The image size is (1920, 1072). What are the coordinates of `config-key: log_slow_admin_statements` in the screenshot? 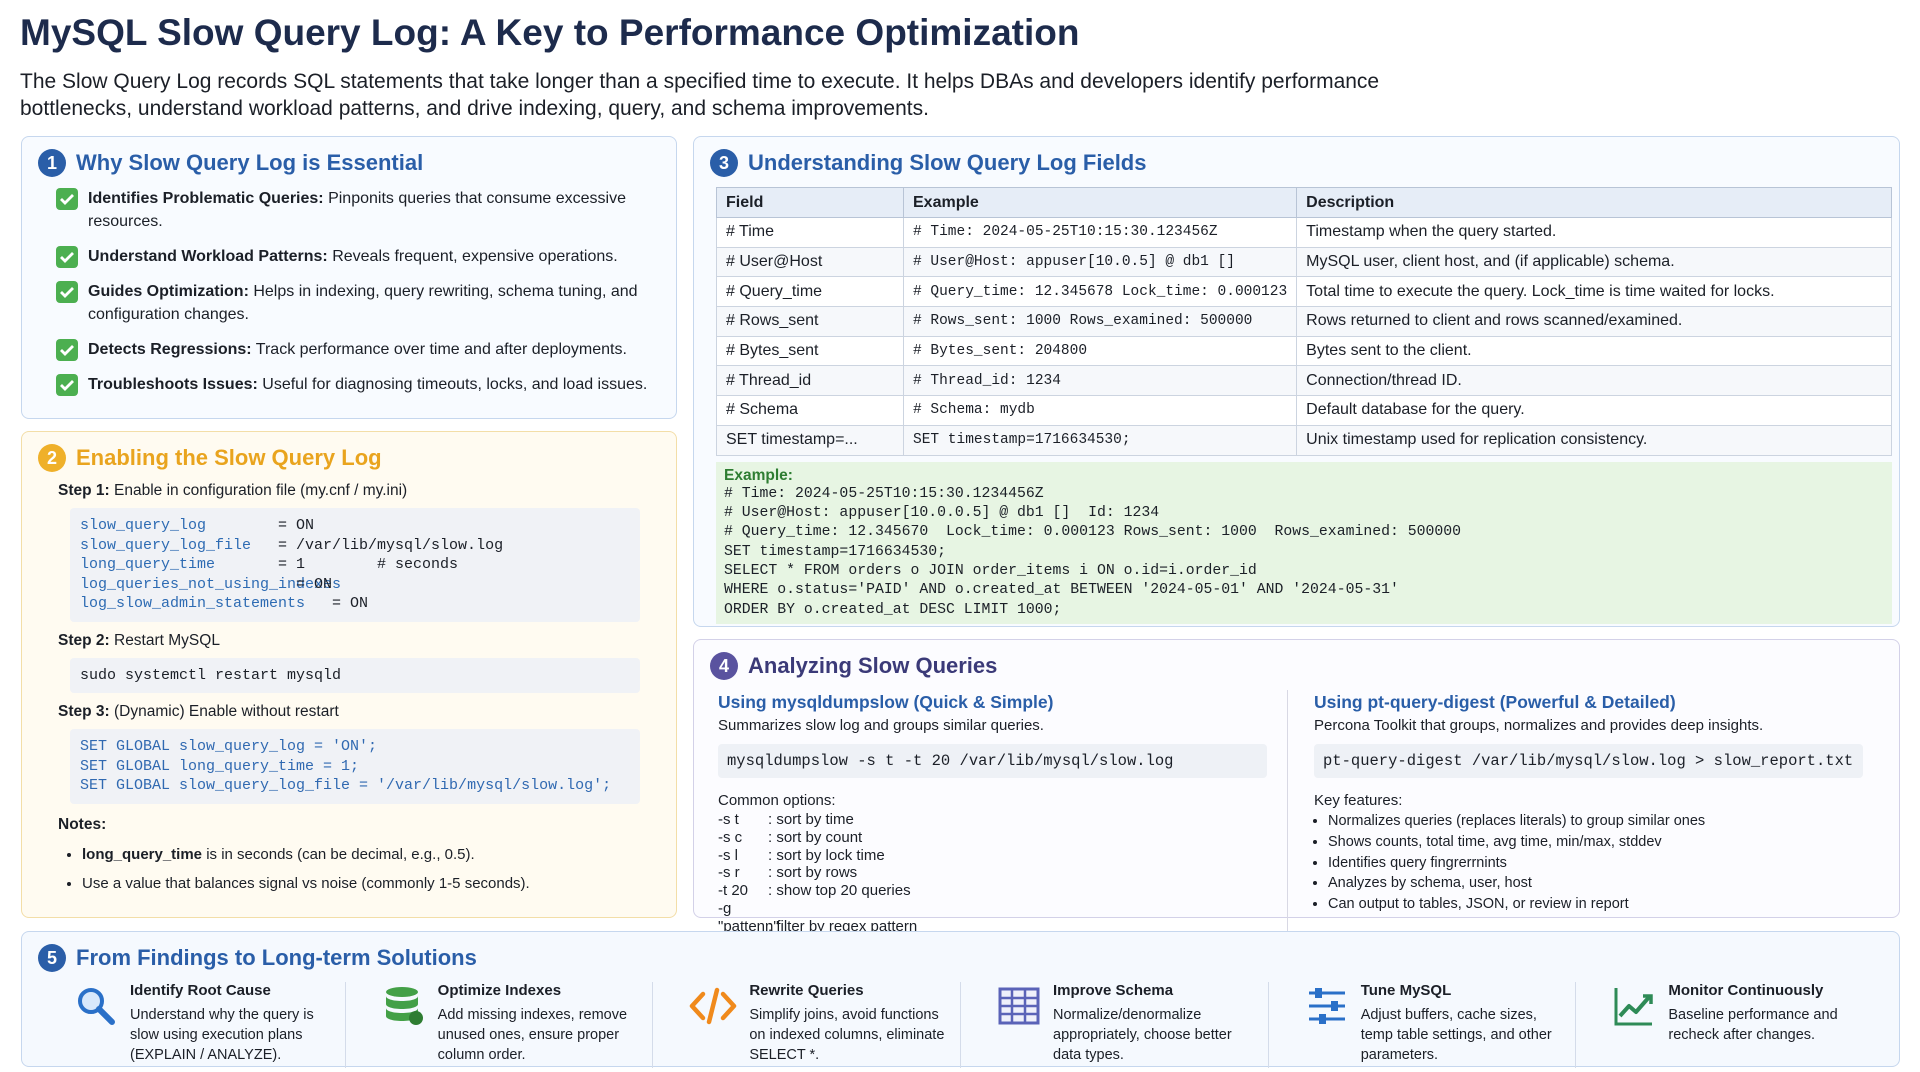 It's located at (193, 603).